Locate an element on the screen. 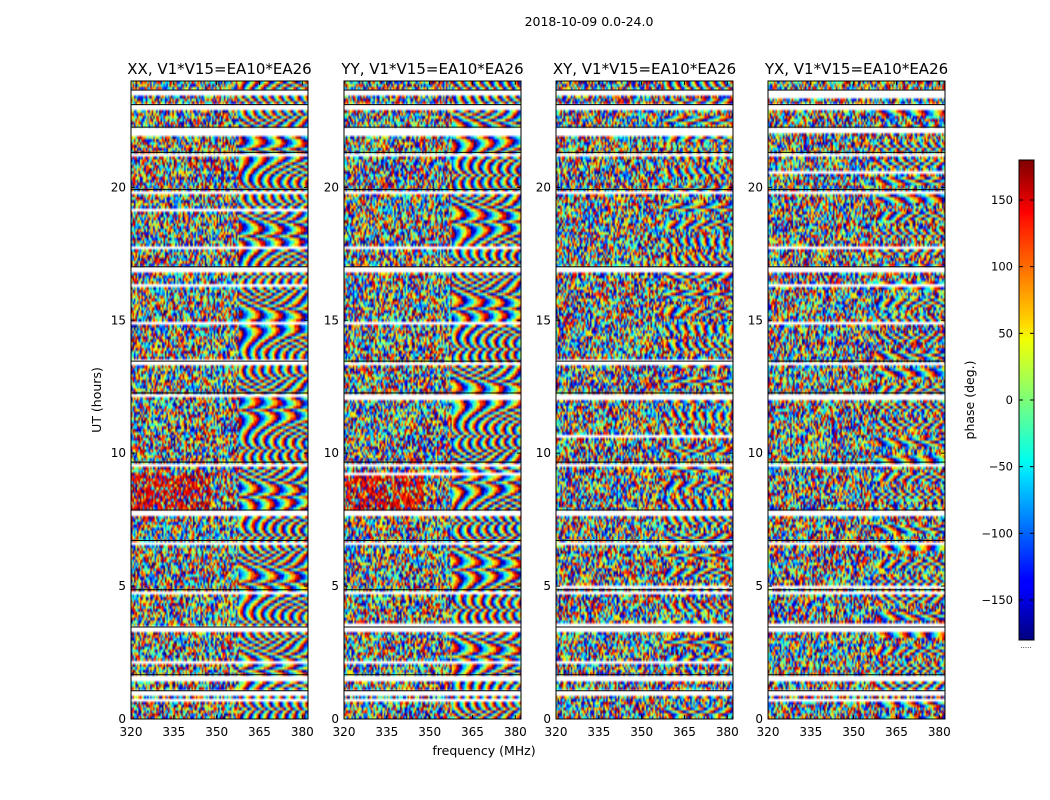  colorbar-ticks: −150 −100 −50 0 50 100 150 is located at coordinates (1007, 400).